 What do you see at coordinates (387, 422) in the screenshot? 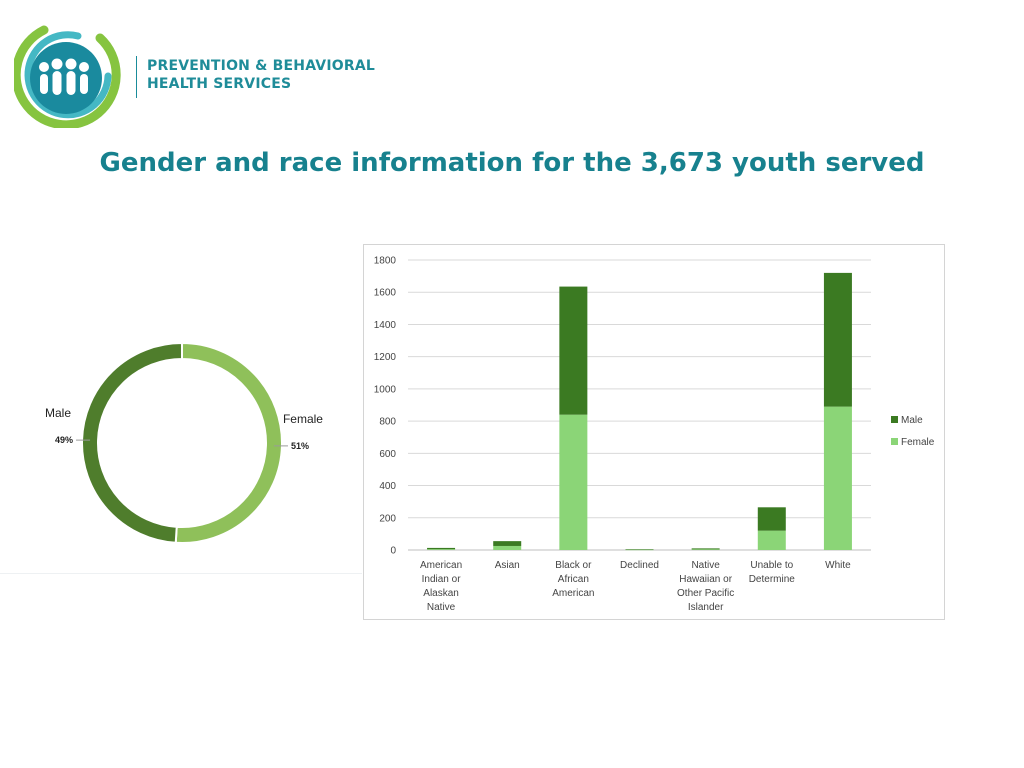
I see `y-tick-label: 800` at bounding box center [387, 422].